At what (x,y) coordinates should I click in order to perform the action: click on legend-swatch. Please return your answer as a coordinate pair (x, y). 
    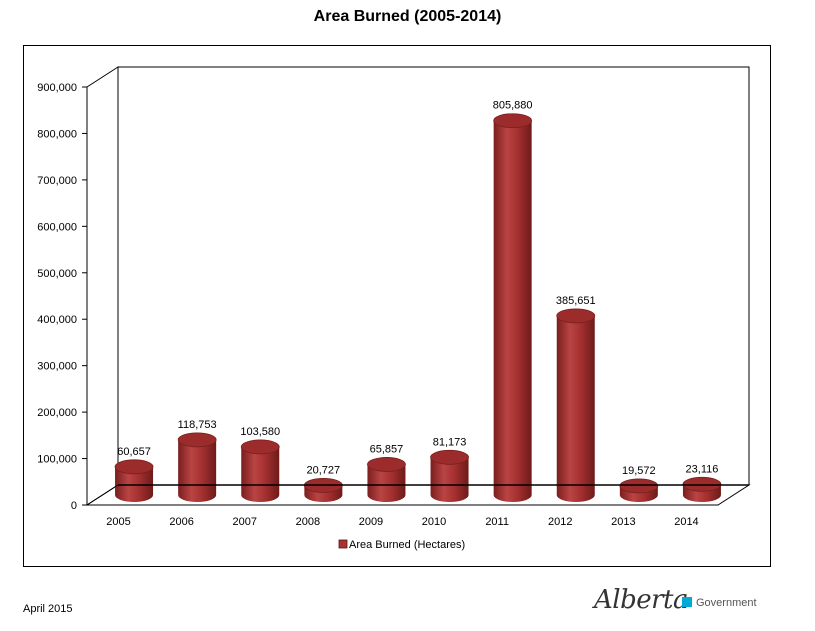
    Looking at the image, I should click on (343, 544).